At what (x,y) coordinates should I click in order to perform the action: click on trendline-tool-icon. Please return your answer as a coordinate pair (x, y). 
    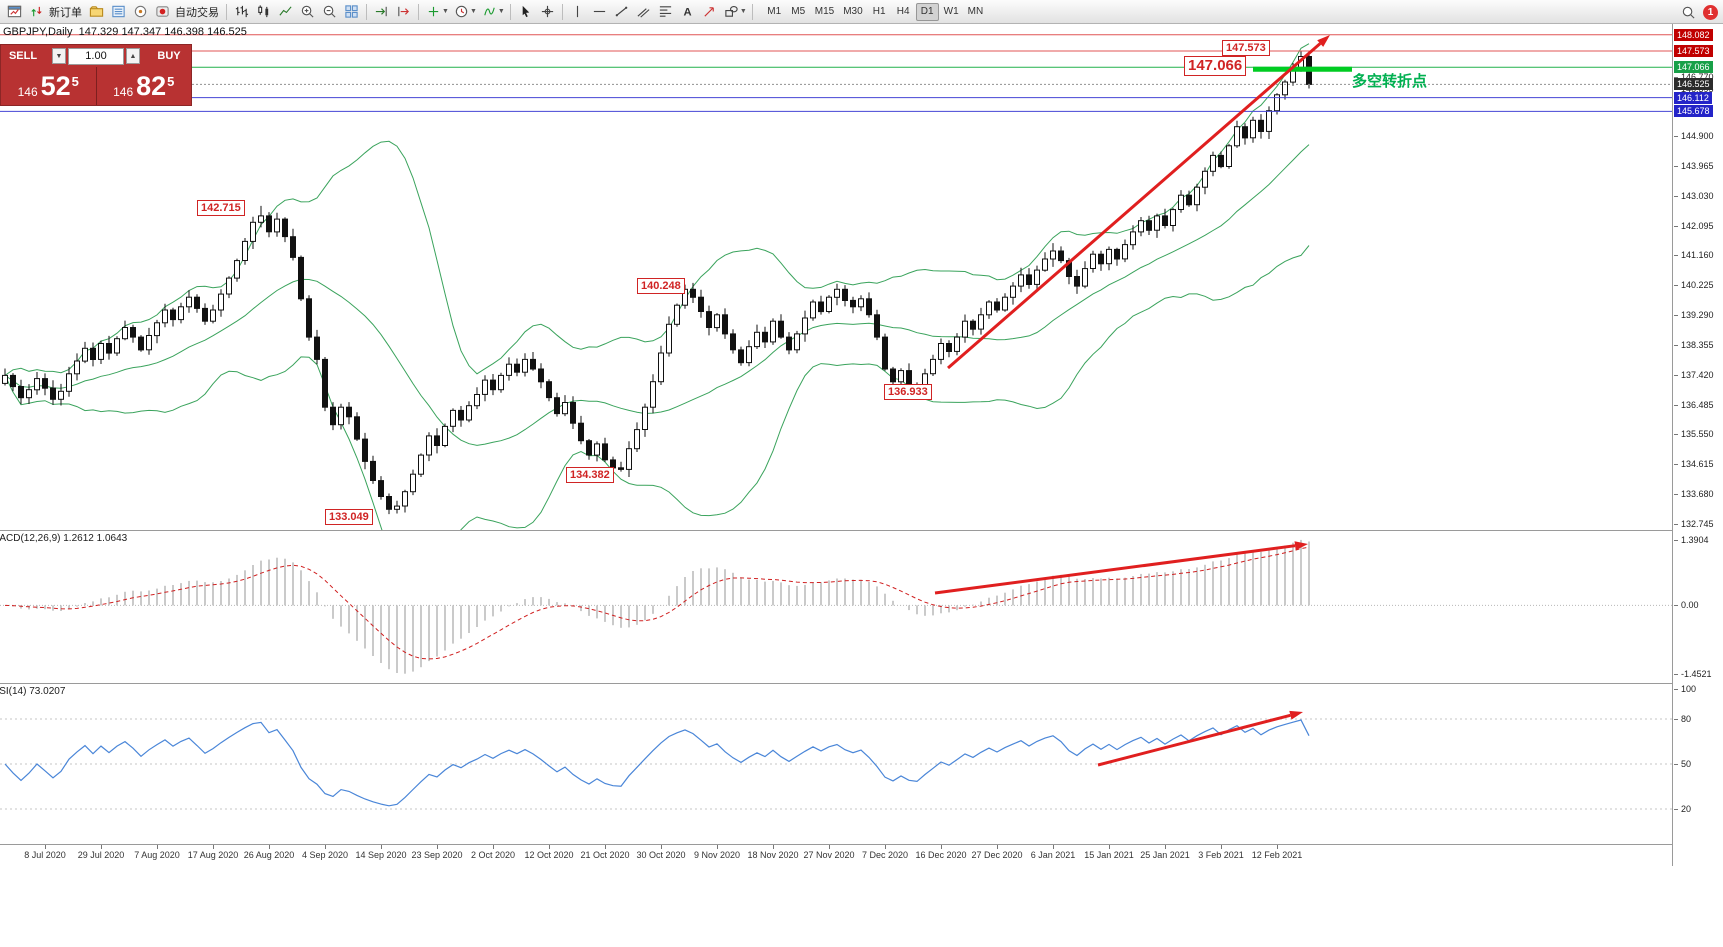
    Looking at the image, I should click on (621, 12).